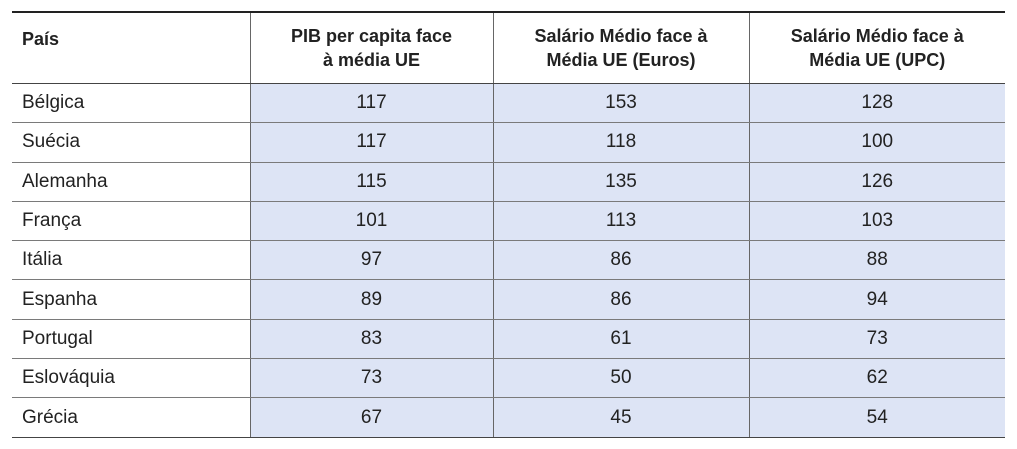 This screenshot has height=449, width=1017. Describe the element at coordinates (131, 103) in the screenshot. I see `cell-country: Bélgica` at that location.